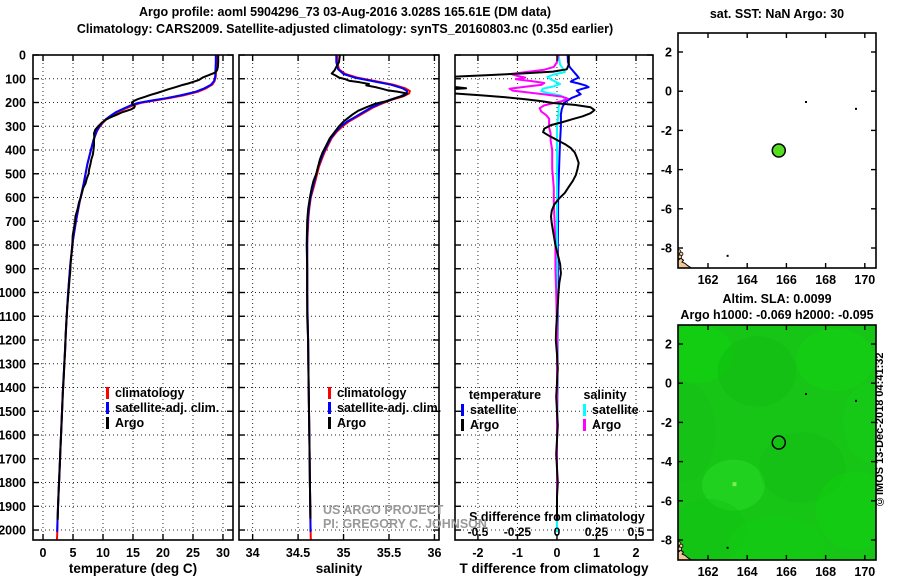 The height and width of the screenshot is (580, 900). What do you see at coordinates (13, 483) in the screenshot?
I see `depth-tick-label: 1800` at bounding box center [13, 483].